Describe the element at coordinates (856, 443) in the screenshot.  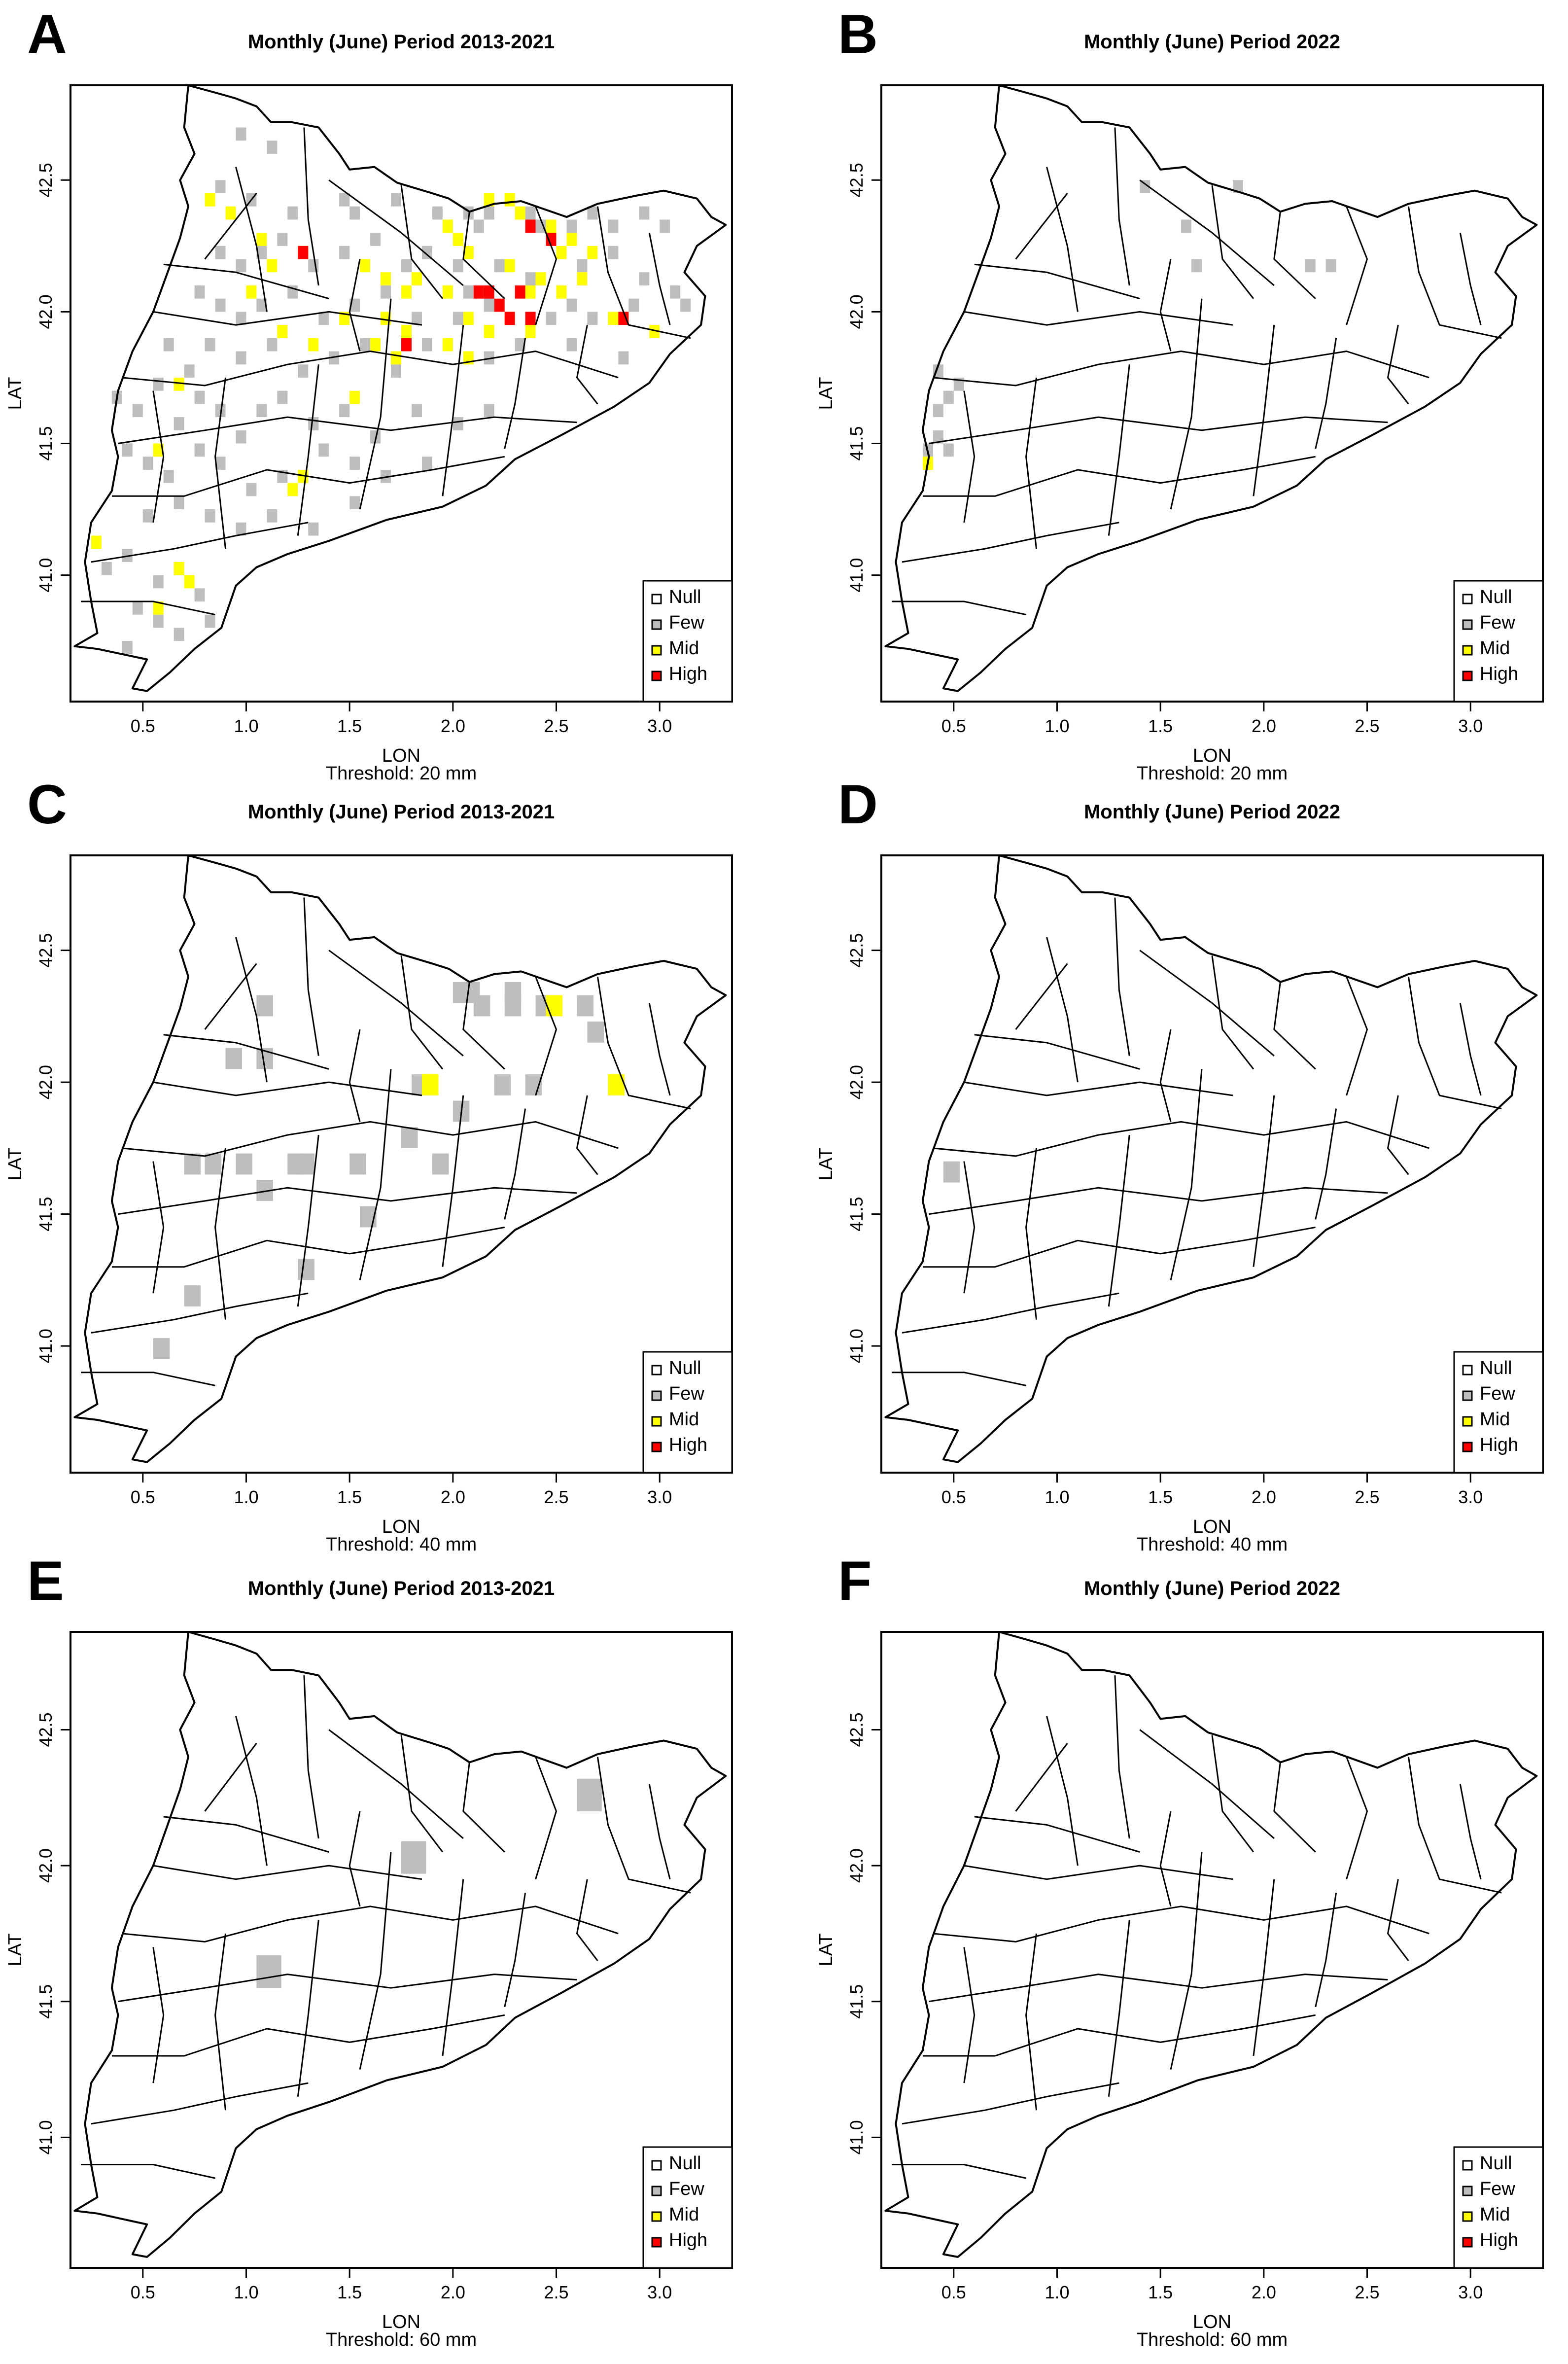
I see `y-tick-label: 41.5` at that location.